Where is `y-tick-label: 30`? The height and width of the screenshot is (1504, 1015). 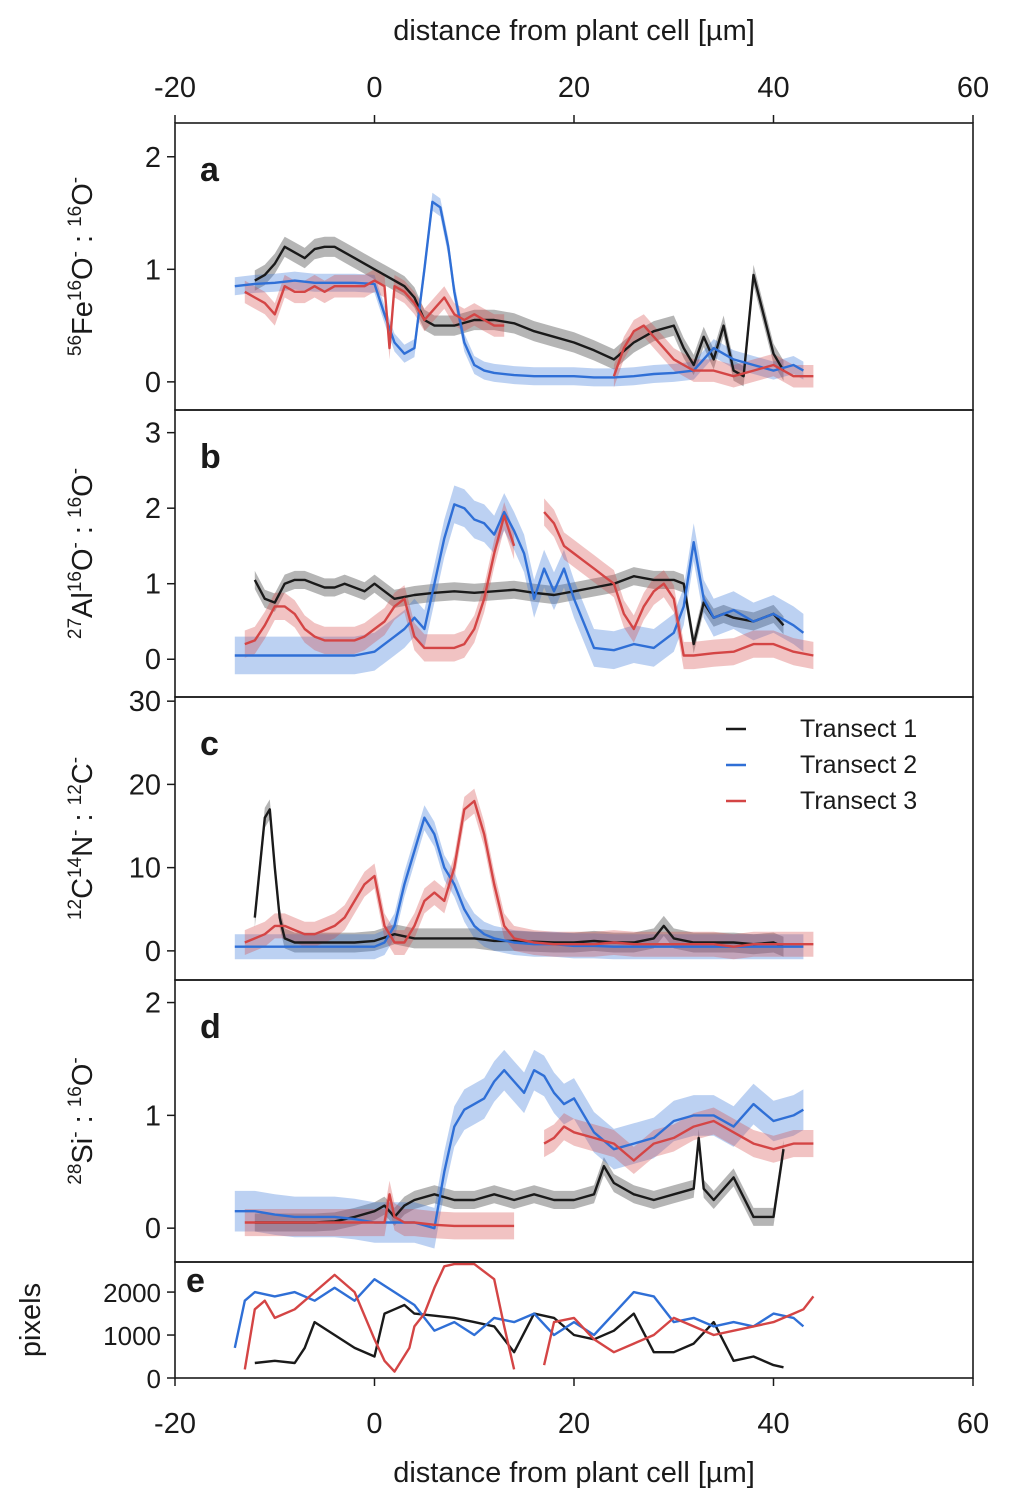 y-tick-label: 30 is located at coordinates (145, 702).